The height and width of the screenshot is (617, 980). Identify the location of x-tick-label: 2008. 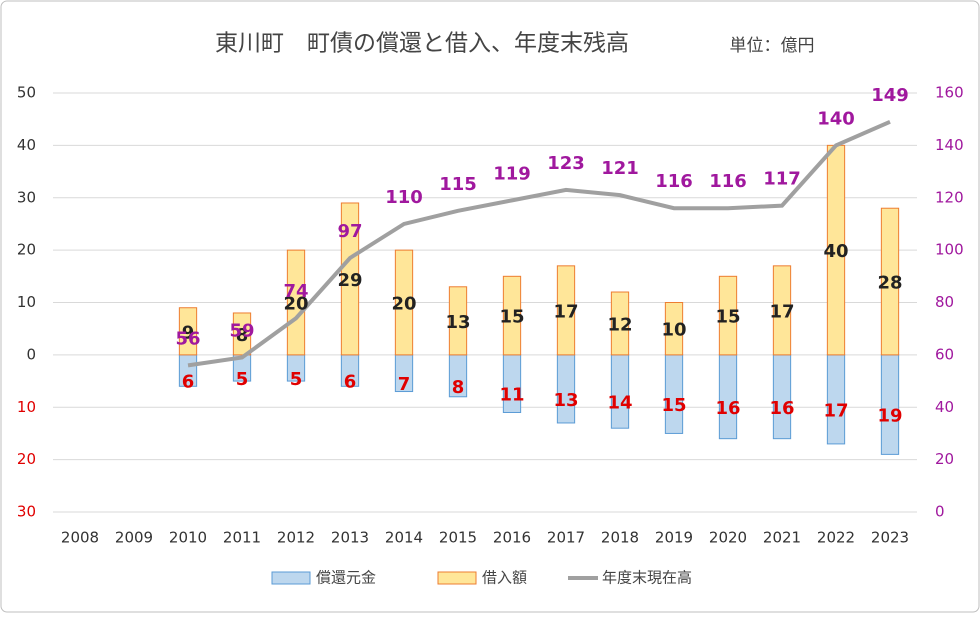
(80, 538).